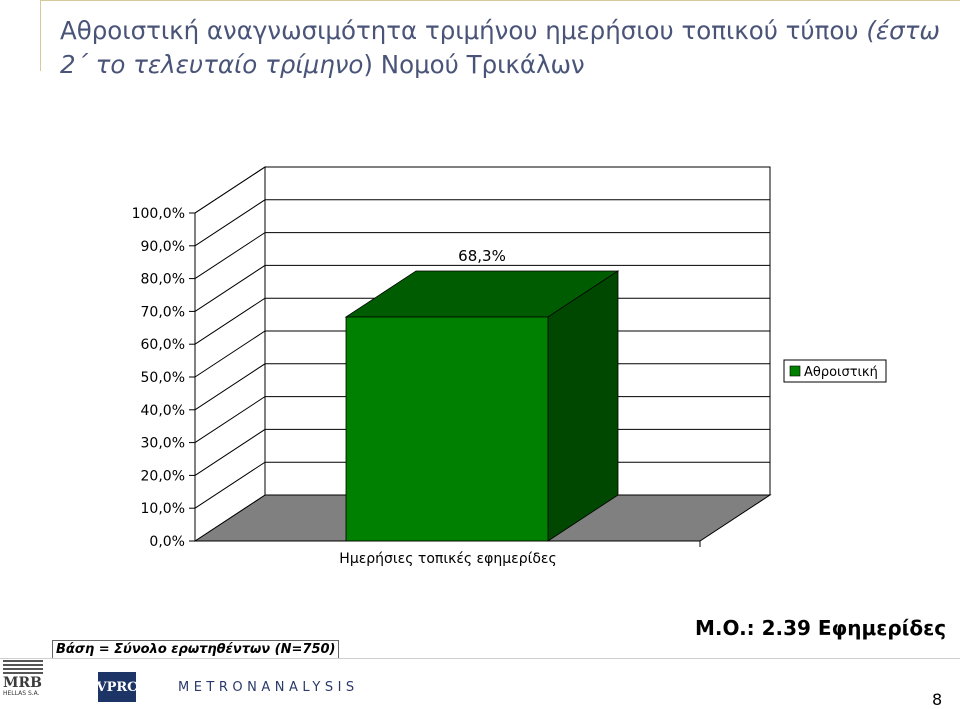 This screenshot has width=960, height=709. Describe the element at coordinates (22, 683) in the screenshot. I see `mrb-logo-text: MRB` at that location.